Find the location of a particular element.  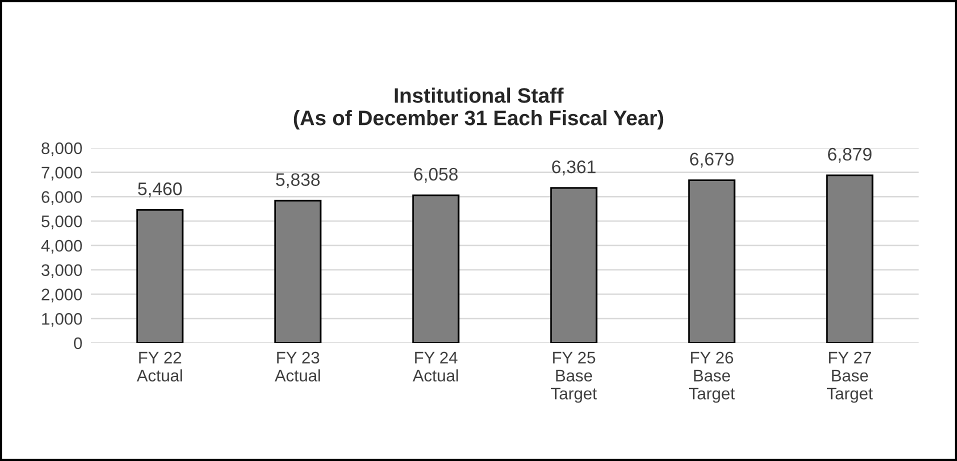

data-label: 6,679 is located at coordinates (712, 160).